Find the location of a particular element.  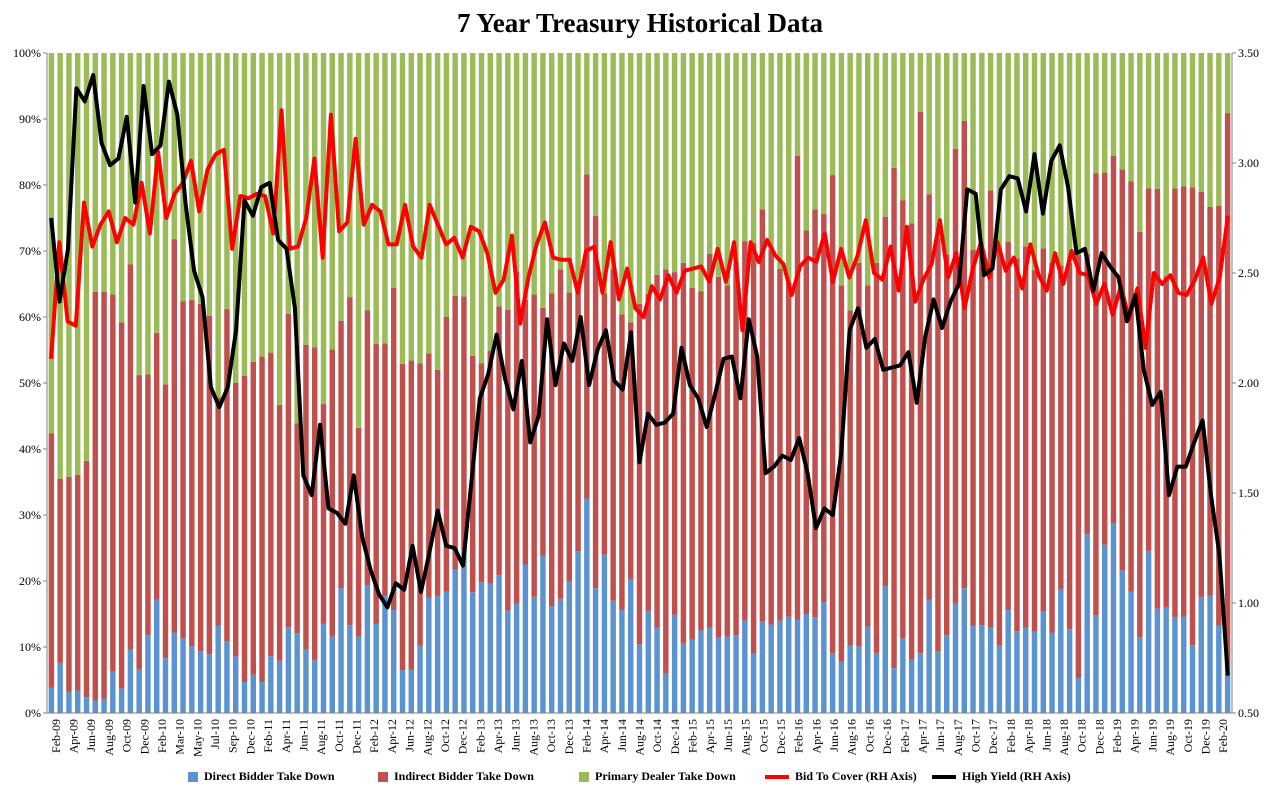

x-tick-label: Dec-16 is located at coordinates (887, 736).